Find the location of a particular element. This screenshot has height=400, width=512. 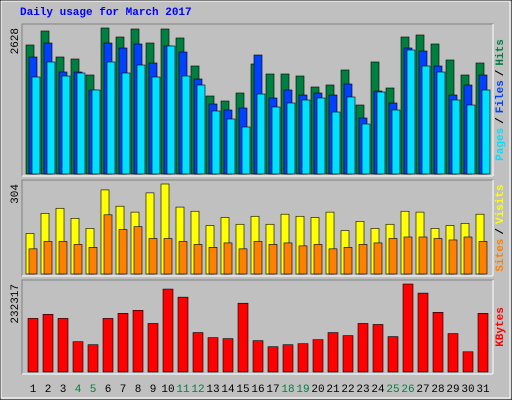

x-tick-label: 22 is located at coordinates (347, 390).